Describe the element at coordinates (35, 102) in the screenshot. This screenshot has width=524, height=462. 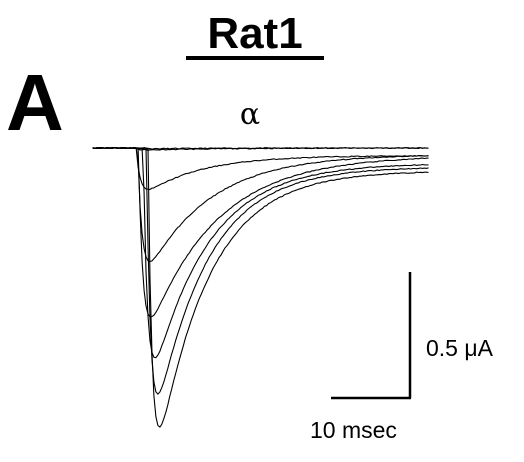
I see `panel-label: A` at that location.